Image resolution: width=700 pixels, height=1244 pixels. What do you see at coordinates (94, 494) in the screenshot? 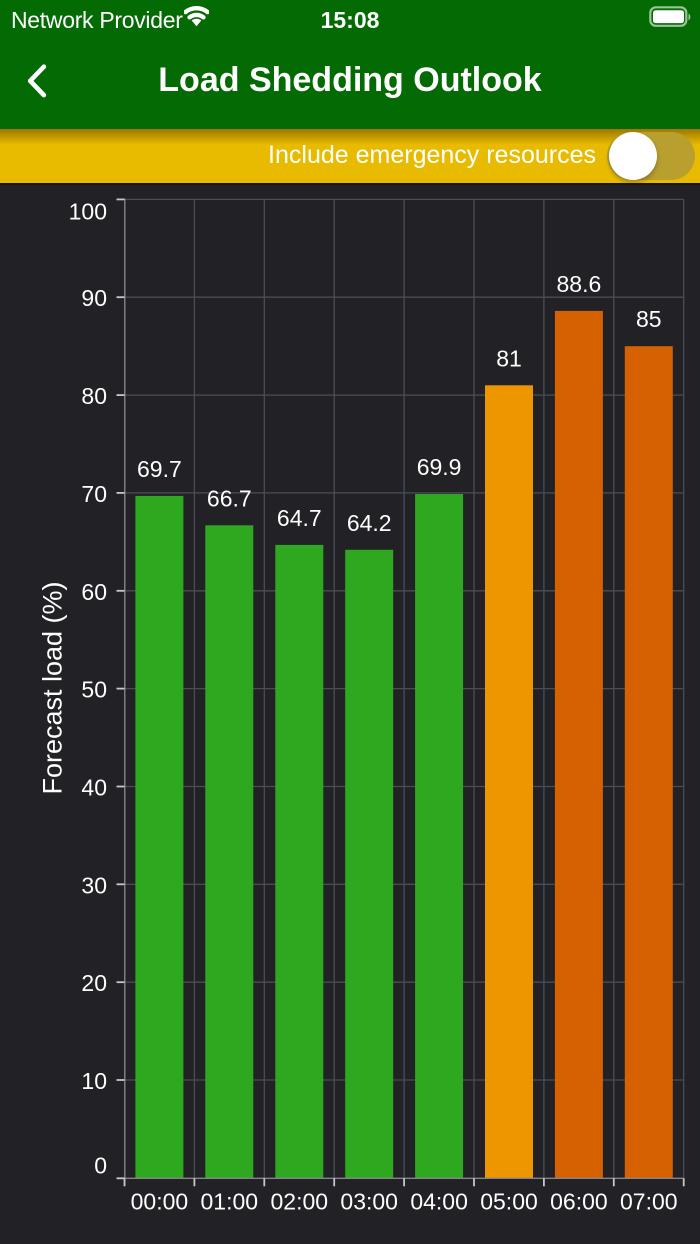
I see `svg-text: 70` at bounding box center [94, 494].